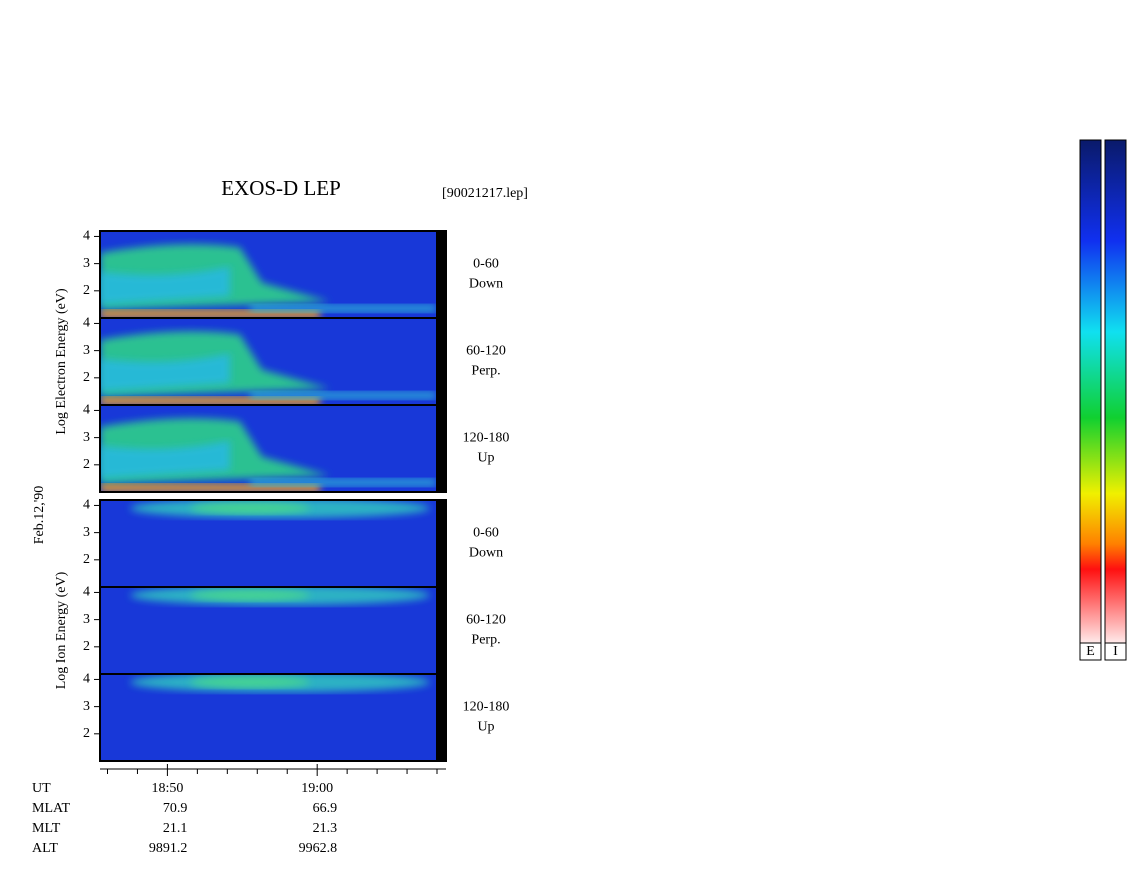 This screenshot has width=1130, height=875. Describe the element at coordinates (325, 808) in the screenshot. I see `orbit-value: 66.9` at that location.